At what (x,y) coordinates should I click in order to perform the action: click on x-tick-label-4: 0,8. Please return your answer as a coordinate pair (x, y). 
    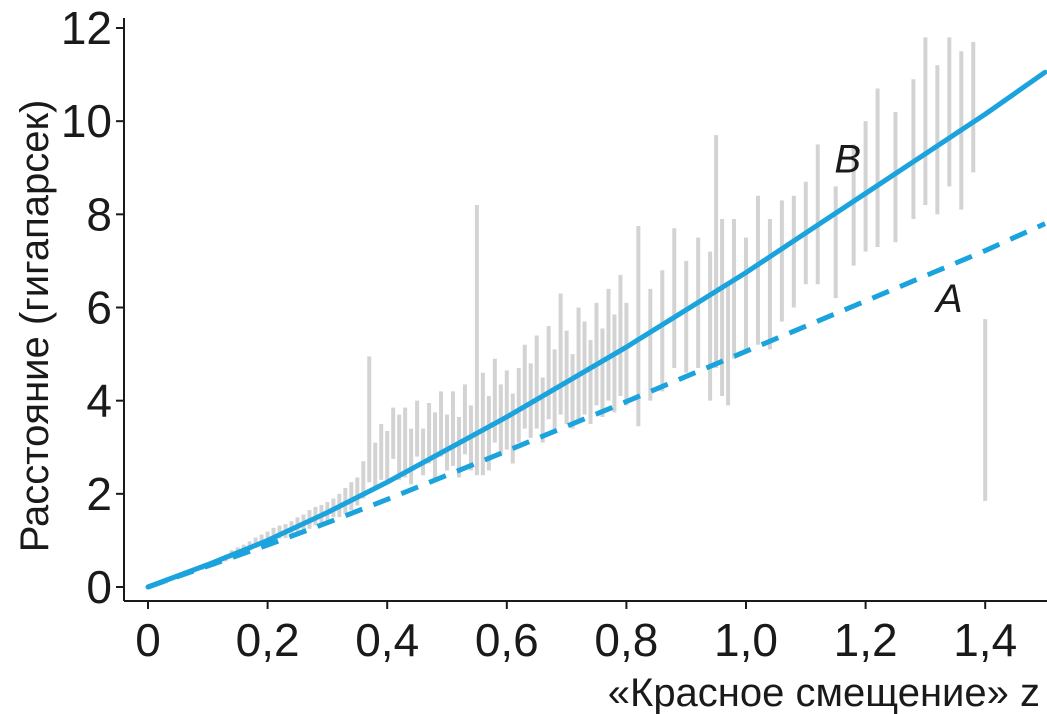
    Looking at the image, I should click on (626, 640).